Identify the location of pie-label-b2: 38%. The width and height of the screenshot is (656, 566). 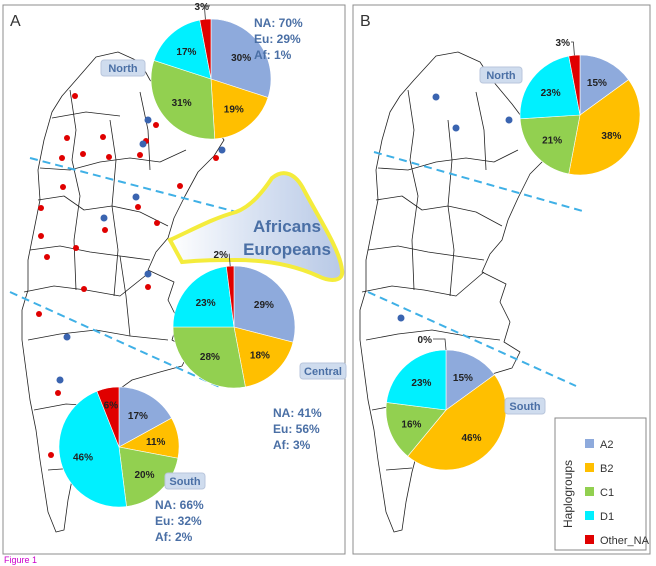
(611, 136).